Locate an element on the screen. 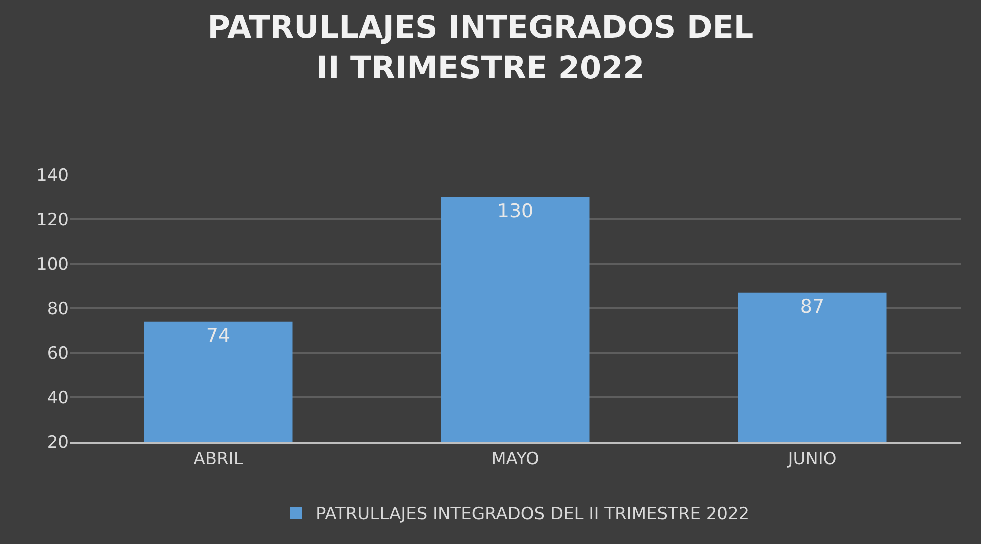 This screenshot has height=544, width=981. y-tick-label: 140 is located at coordinates (52, 176).